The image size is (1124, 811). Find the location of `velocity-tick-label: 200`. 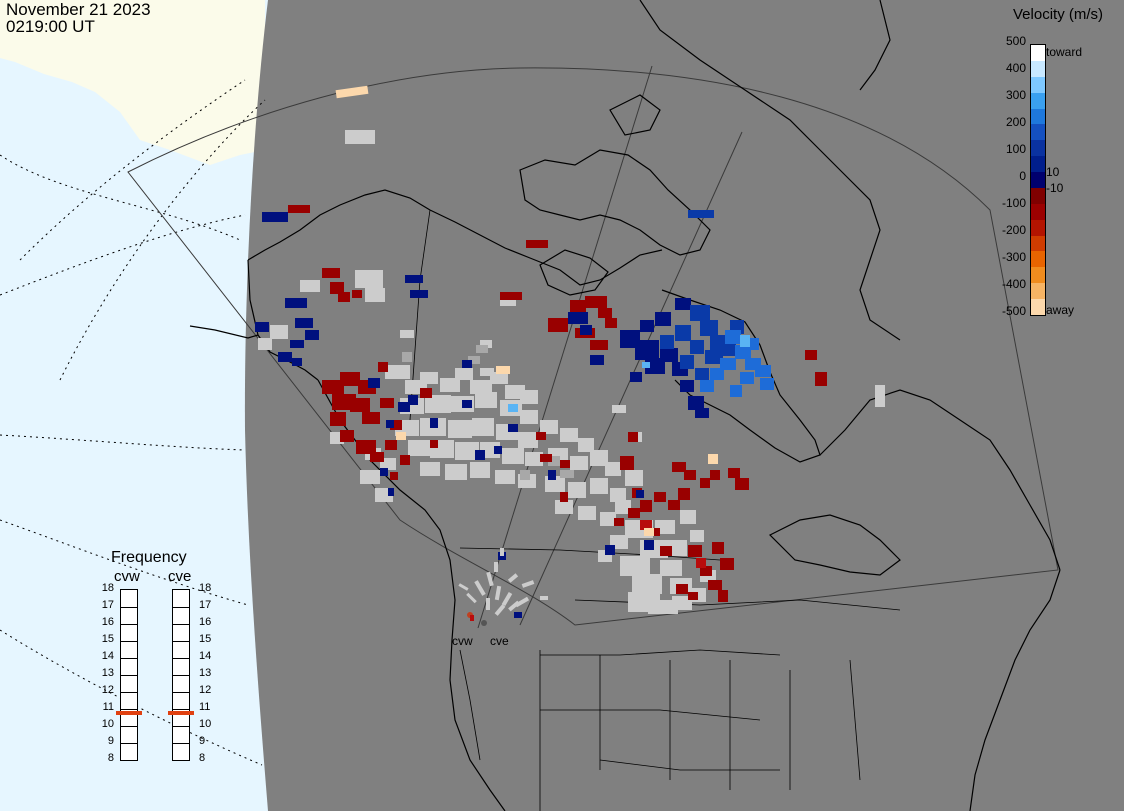

velocity-tick-label: 200 is located at coordinates (1015, 122).